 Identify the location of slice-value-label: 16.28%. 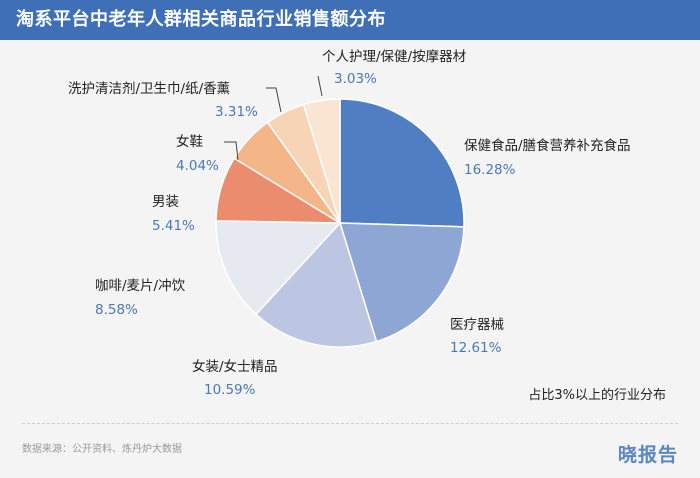
(490, 170).